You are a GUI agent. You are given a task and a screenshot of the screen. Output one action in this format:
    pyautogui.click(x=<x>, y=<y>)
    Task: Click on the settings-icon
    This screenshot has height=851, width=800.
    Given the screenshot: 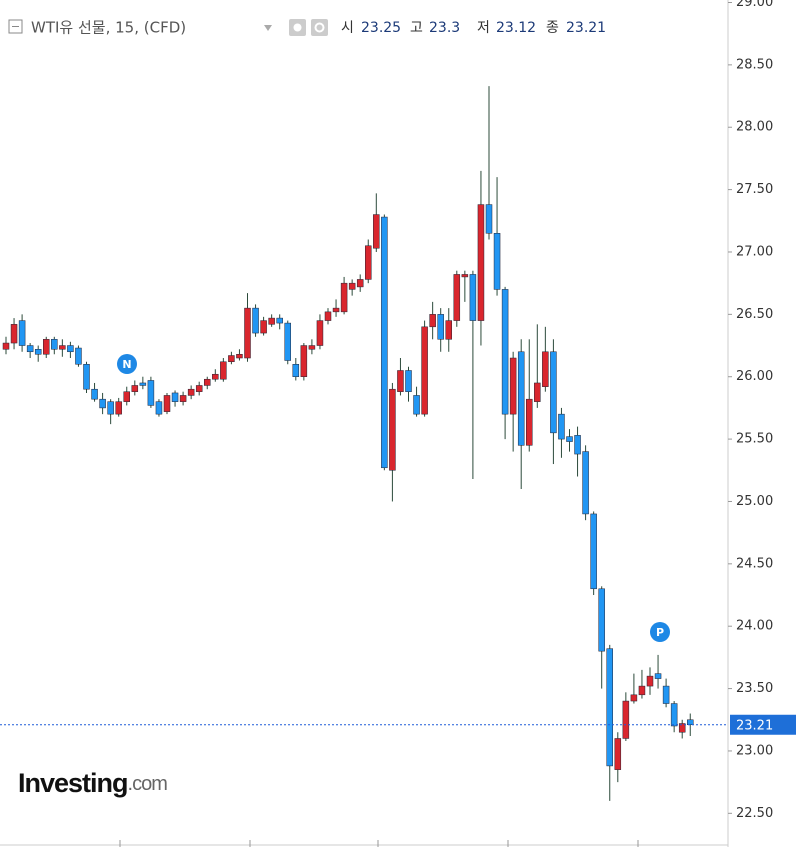 What is the action you would take?
    pyautogui.click(x=319, y=27)
    